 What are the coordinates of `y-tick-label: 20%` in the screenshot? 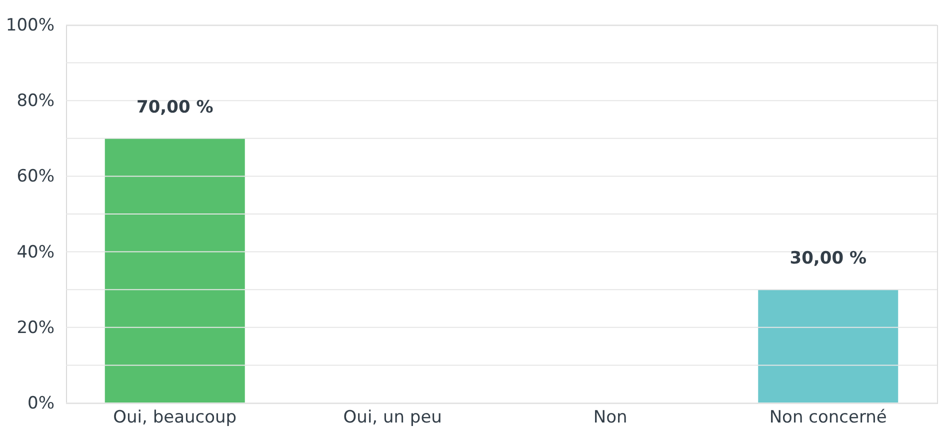 It's located at (35, 328).